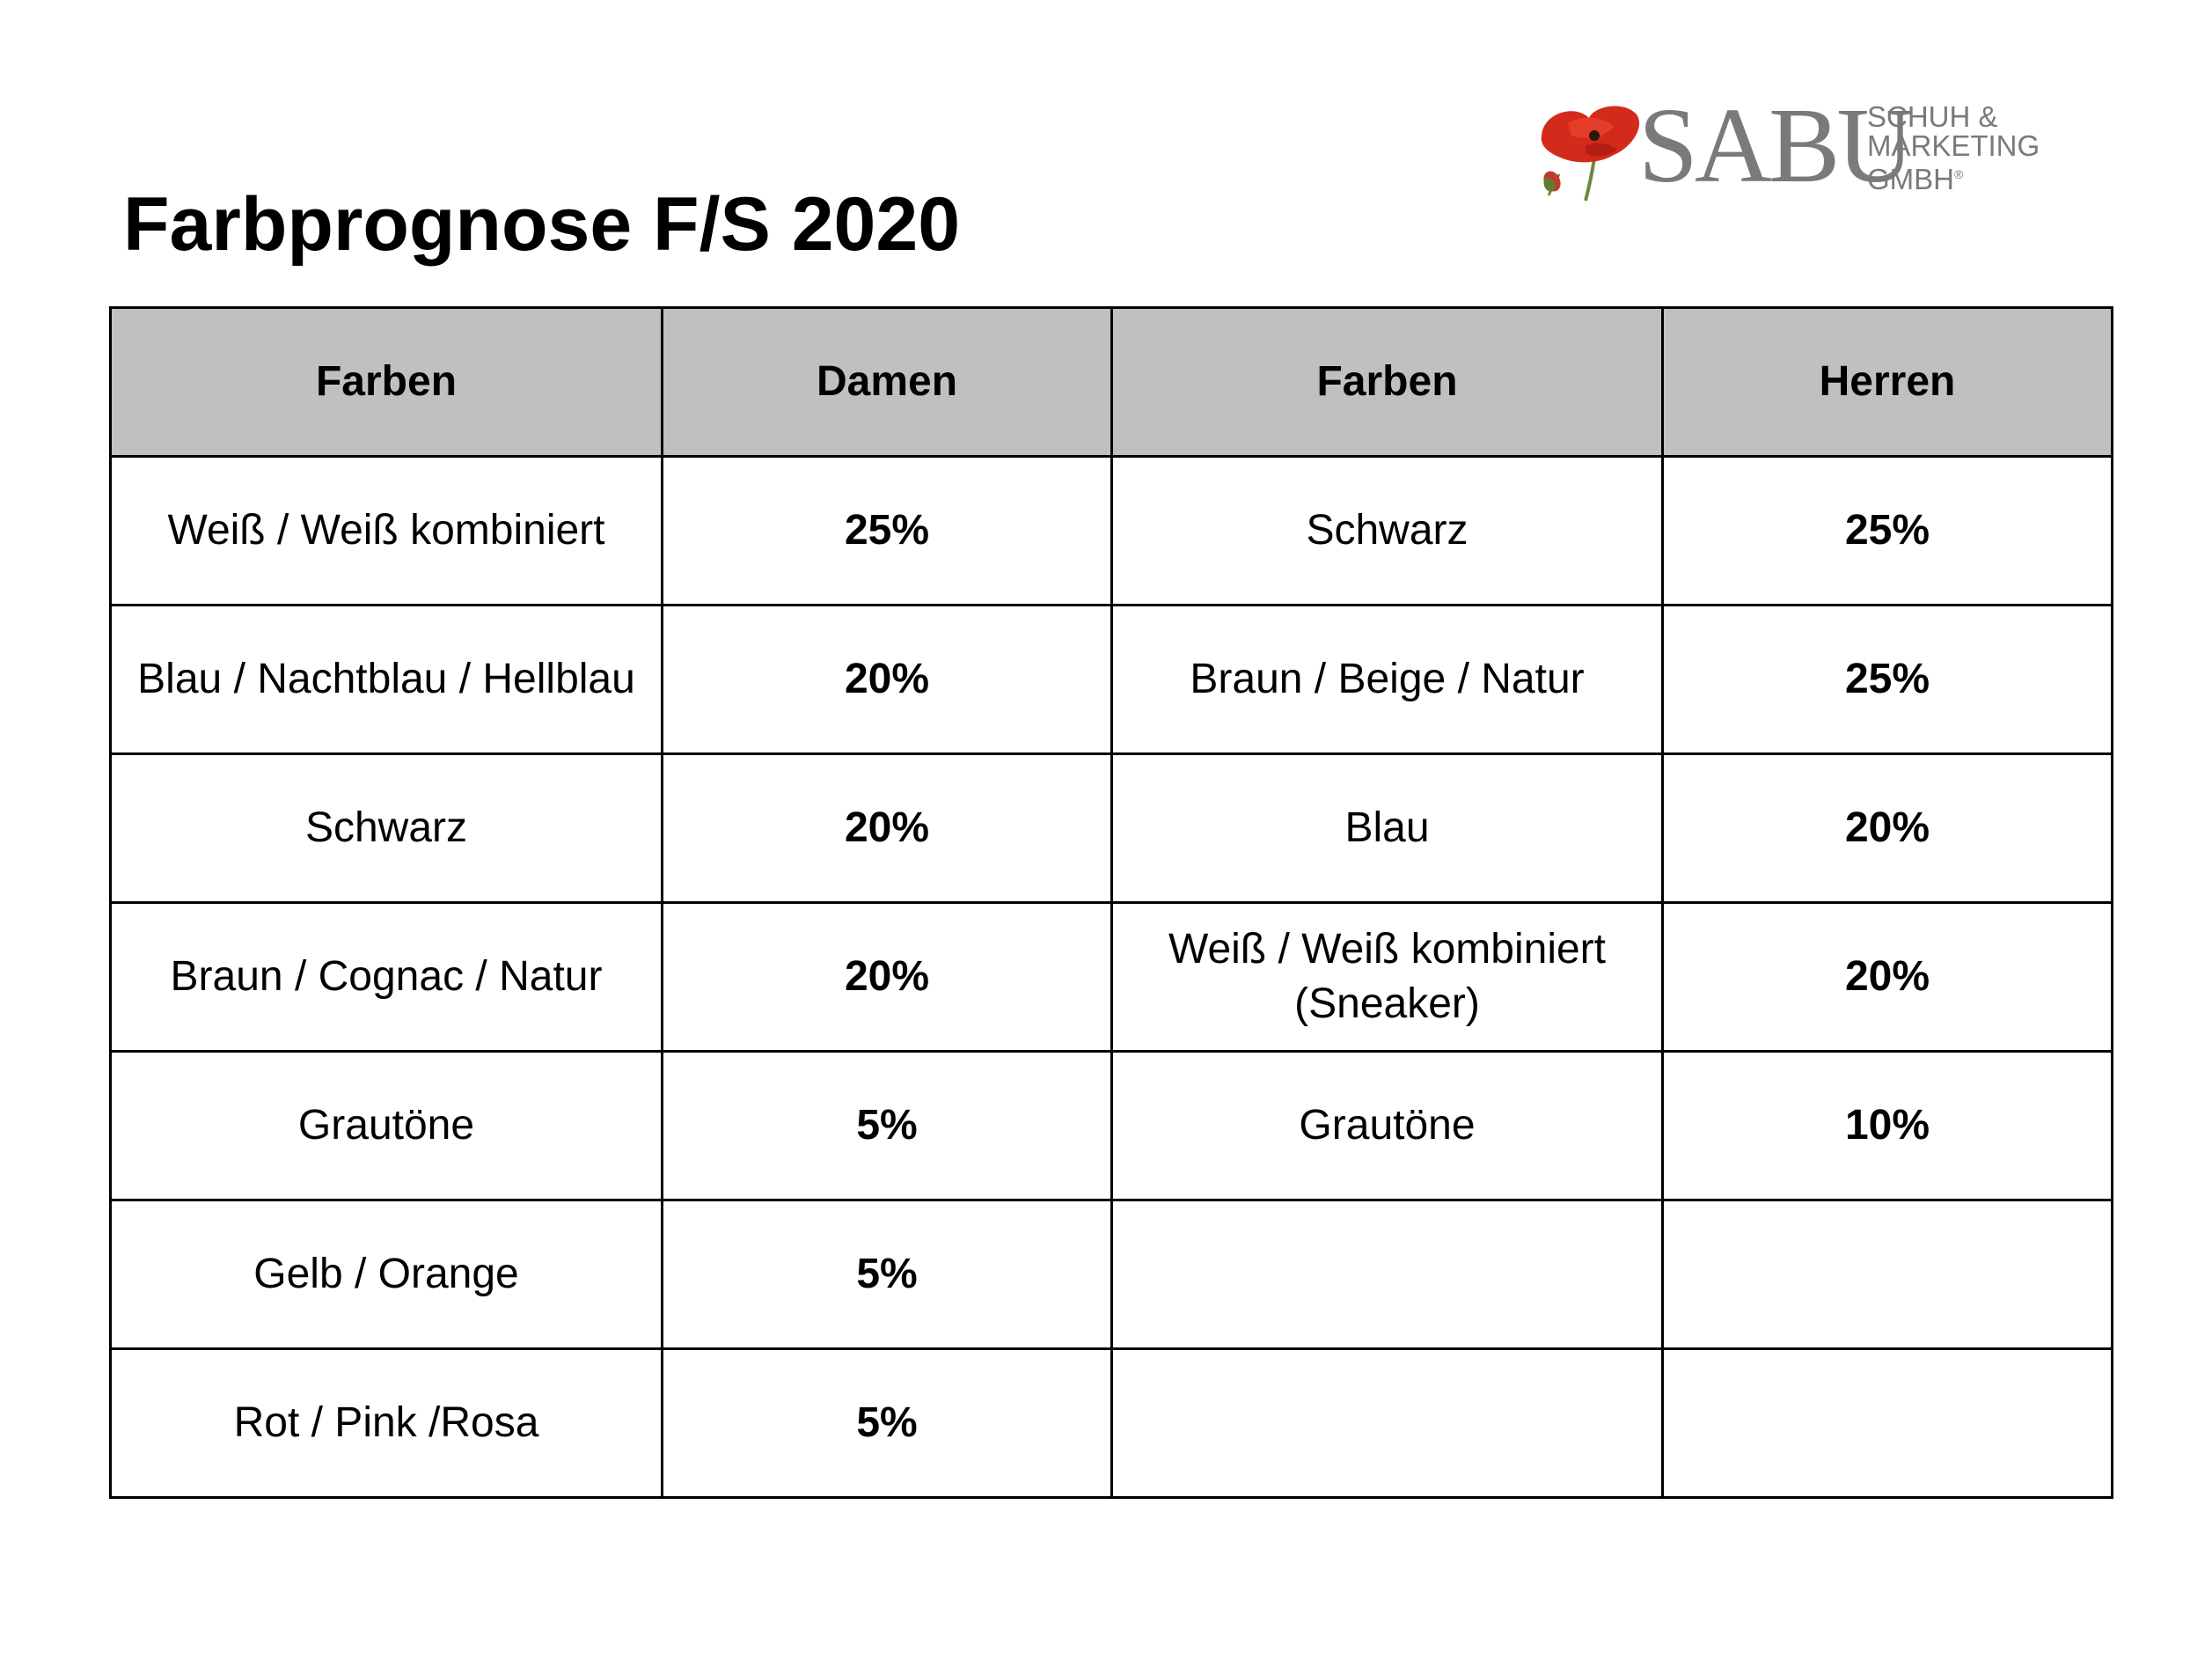 This screenshot has height=1659, width=2212. Describe the element at coordinates (1387, 531) in the screenshot. I see `herren-color-cell: Schwarz` at that location.